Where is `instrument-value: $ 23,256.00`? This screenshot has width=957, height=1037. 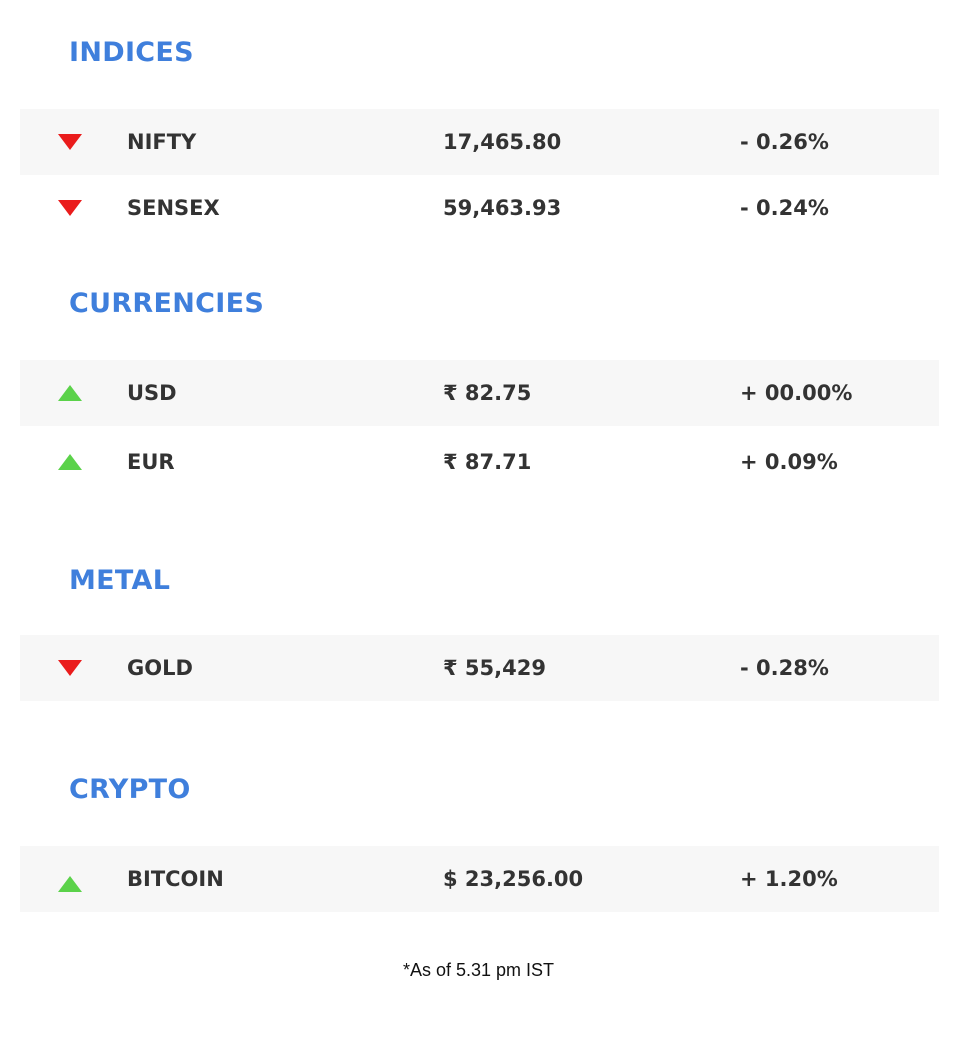 instrument-value: $ 23,256.00 is located at coordinates (513, 879).